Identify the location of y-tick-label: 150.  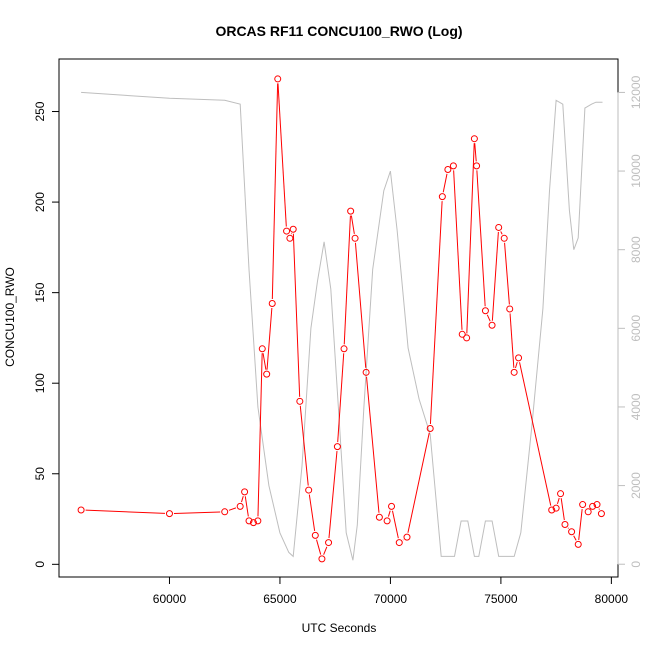
(40, 292).